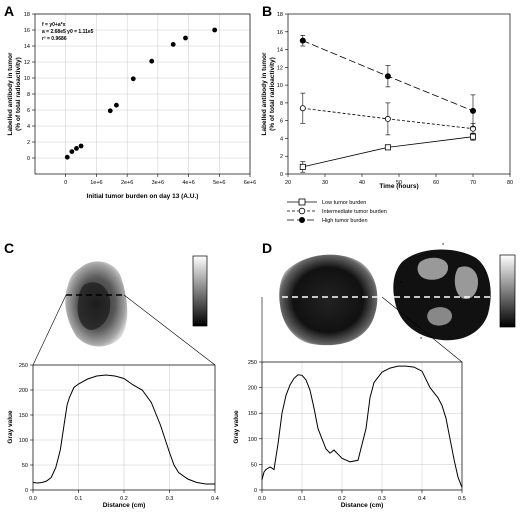 This screenshot has height=520, width=520. What do you see at coordinates (280, 33) in the screenshot?
I see `panel-b-y-tick-label: 16` at bounding box center [280, 33].